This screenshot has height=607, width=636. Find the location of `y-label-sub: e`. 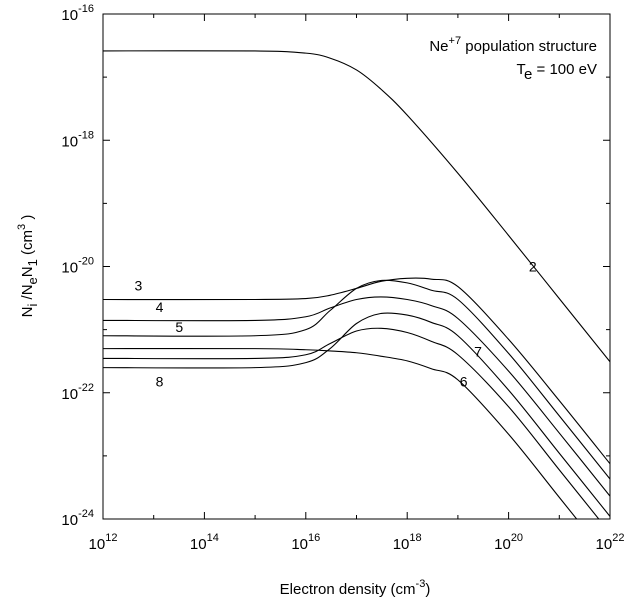

y-label-sub: e is located at coordinates (32, 280).